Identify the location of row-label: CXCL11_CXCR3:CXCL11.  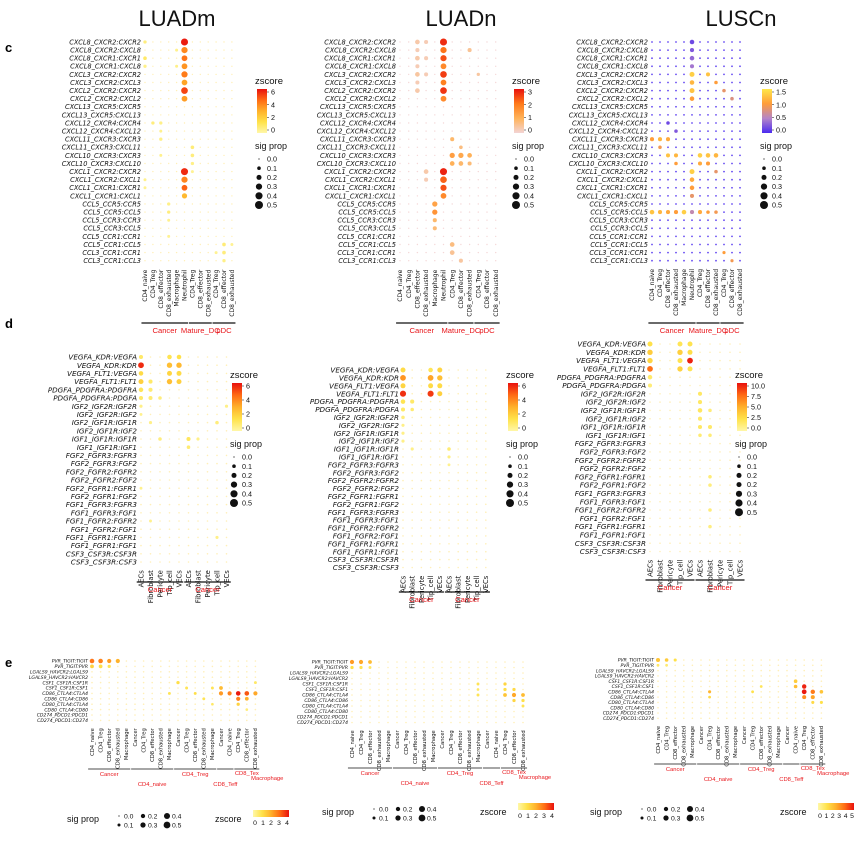
(101, 148).